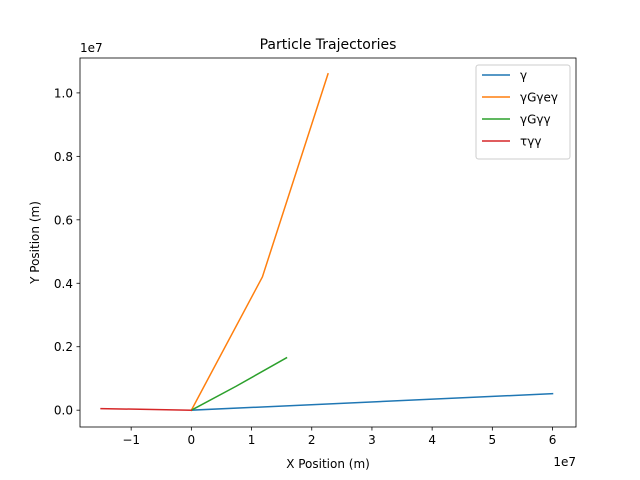 This screenshot has height=480, width=640. What do you see at coordinates (539, 98) in the screenshot?
I see `legend-label-2: γGγeγ` at bounding box center [539, 98].